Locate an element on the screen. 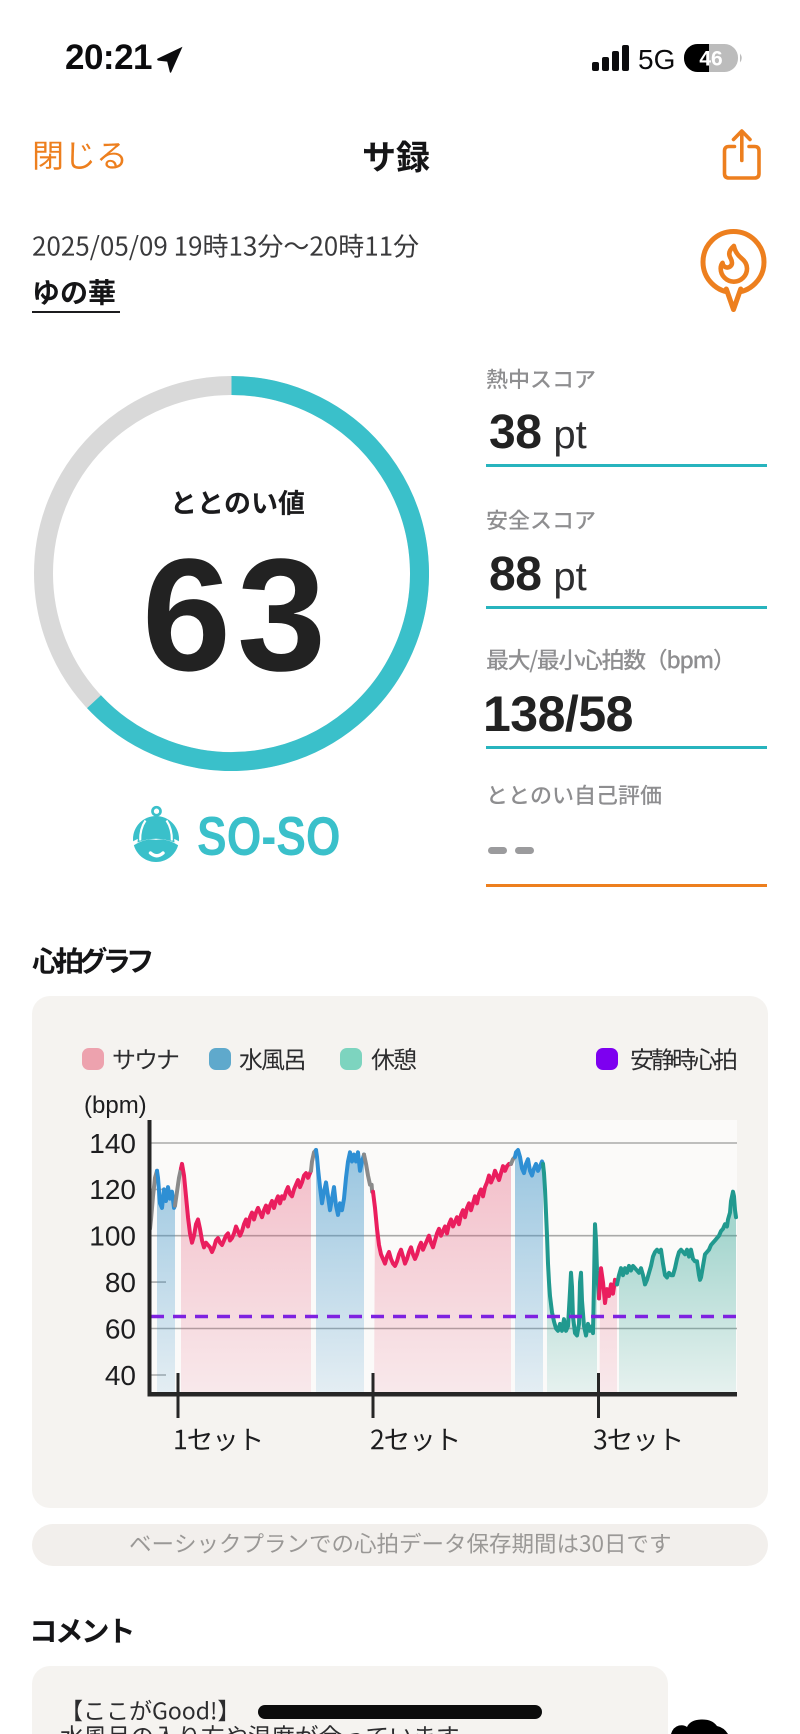  svg-text: 46 is located at coordinates (710, 59).